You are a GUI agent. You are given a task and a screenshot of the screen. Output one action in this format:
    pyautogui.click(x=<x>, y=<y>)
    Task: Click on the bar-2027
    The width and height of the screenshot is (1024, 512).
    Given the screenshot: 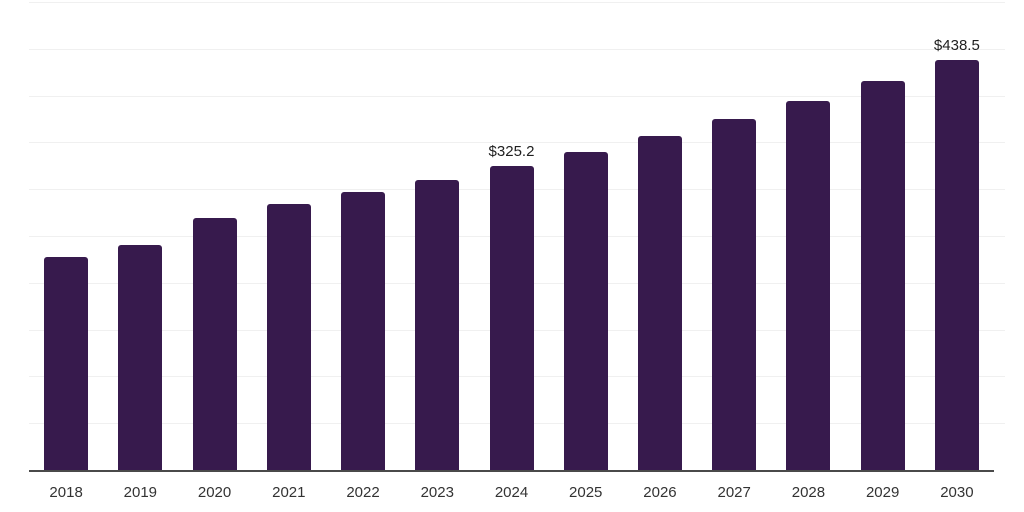 What is the action you would take?
    pyautogui.click(x=734, y=294)
    